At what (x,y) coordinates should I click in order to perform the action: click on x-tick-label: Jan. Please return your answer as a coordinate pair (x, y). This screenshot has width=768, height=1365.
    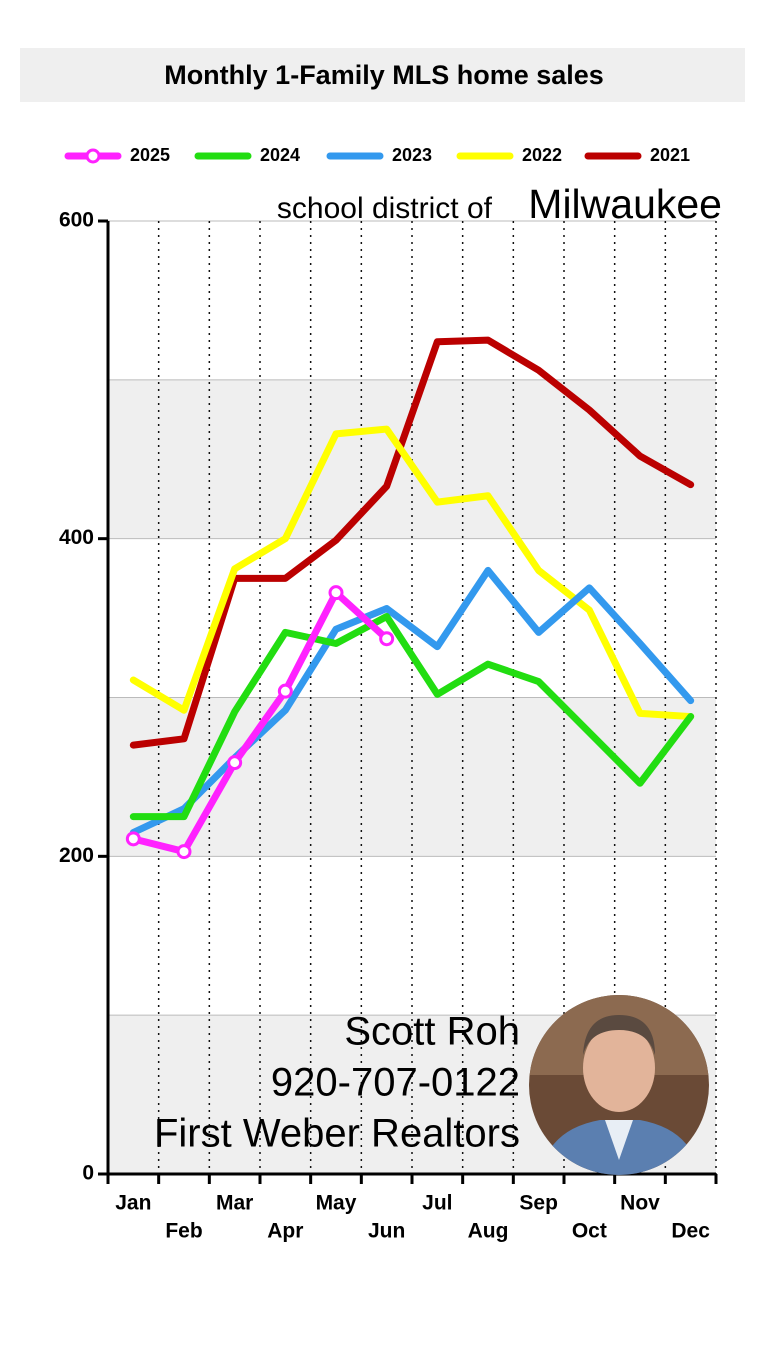
    Looking at the image, I should click on (133, 1203).